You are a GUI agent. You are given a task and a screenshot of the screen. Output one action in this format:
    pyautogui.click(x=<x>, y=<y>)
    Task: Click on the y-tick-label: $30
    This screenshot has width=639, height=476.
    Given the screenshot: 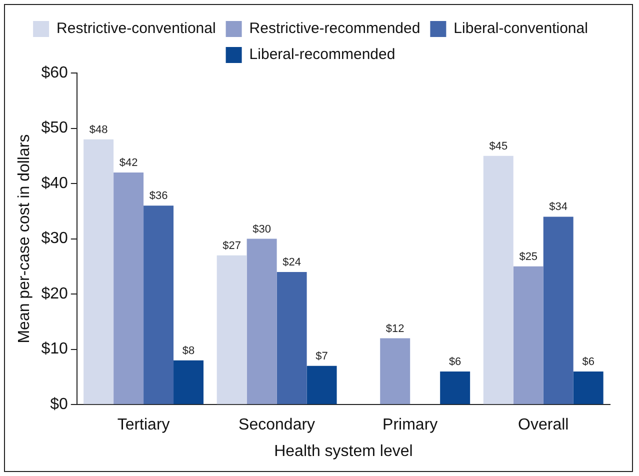 What is the action you would take?
    pyautogui.click(x=54, y=239)
    